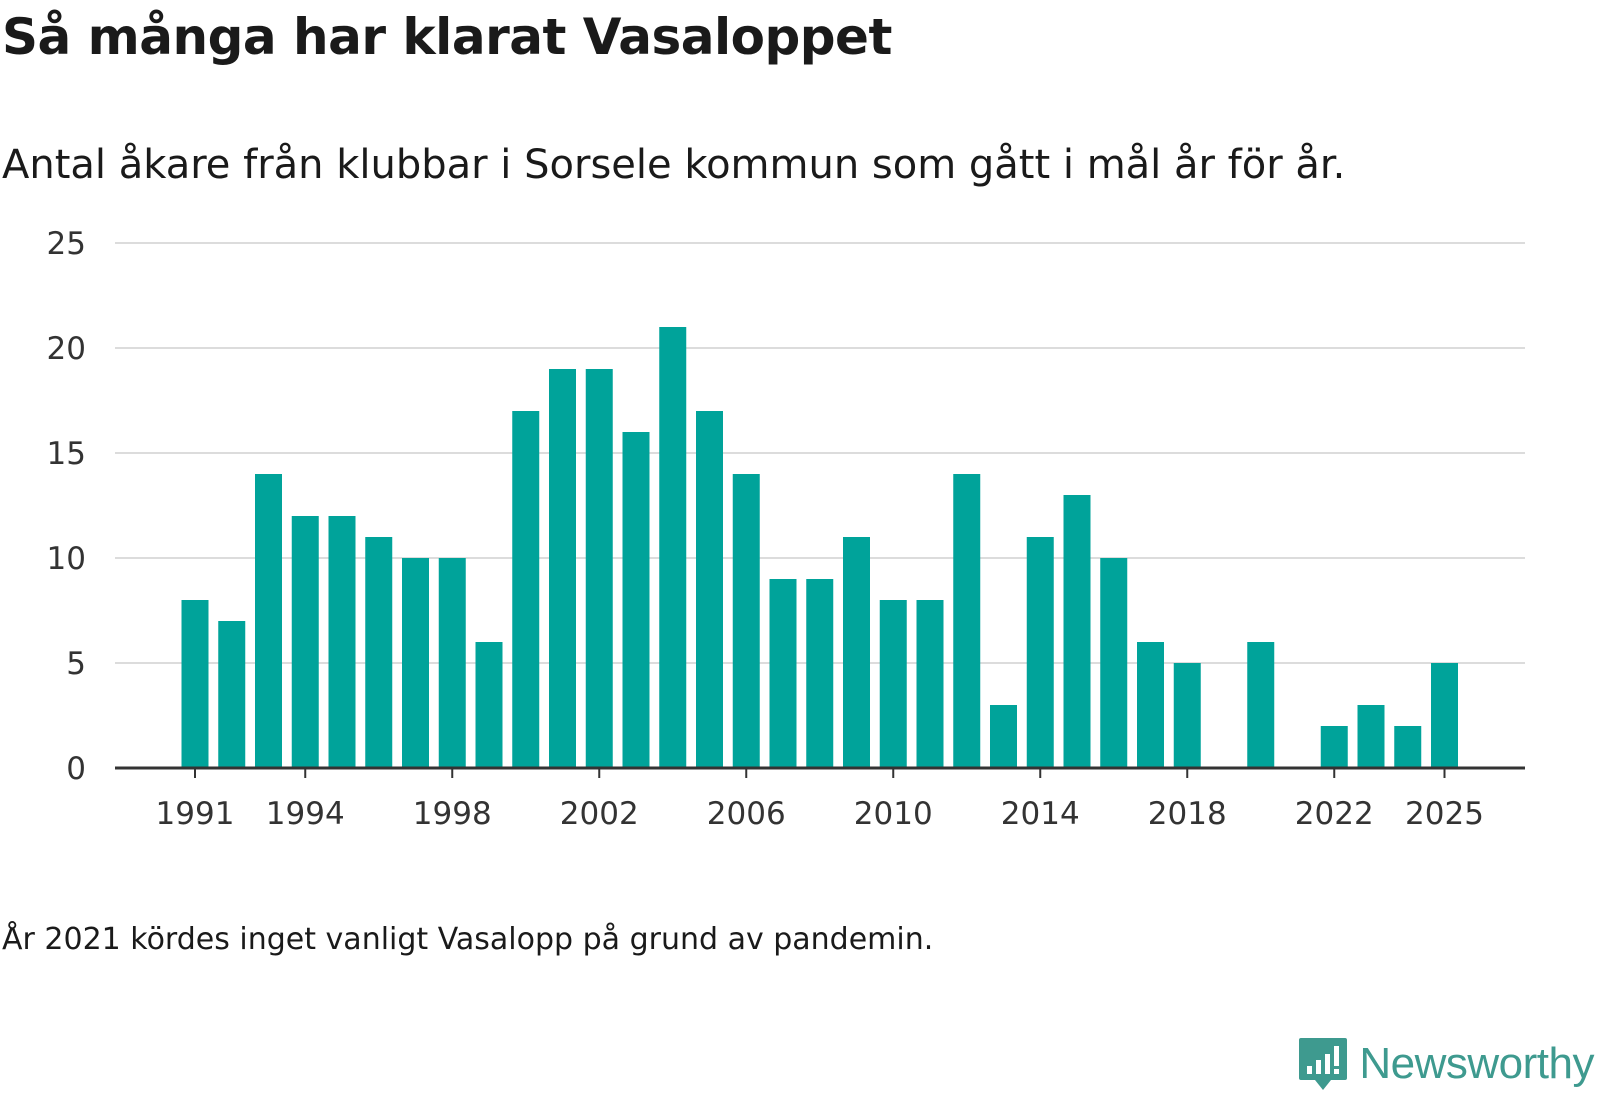 This screenshot has height=1100, width=1600. What do you see at coordinates (1077, 631) in the screenshot?
I see `bar-2015` at bounding box center [1077, 631].